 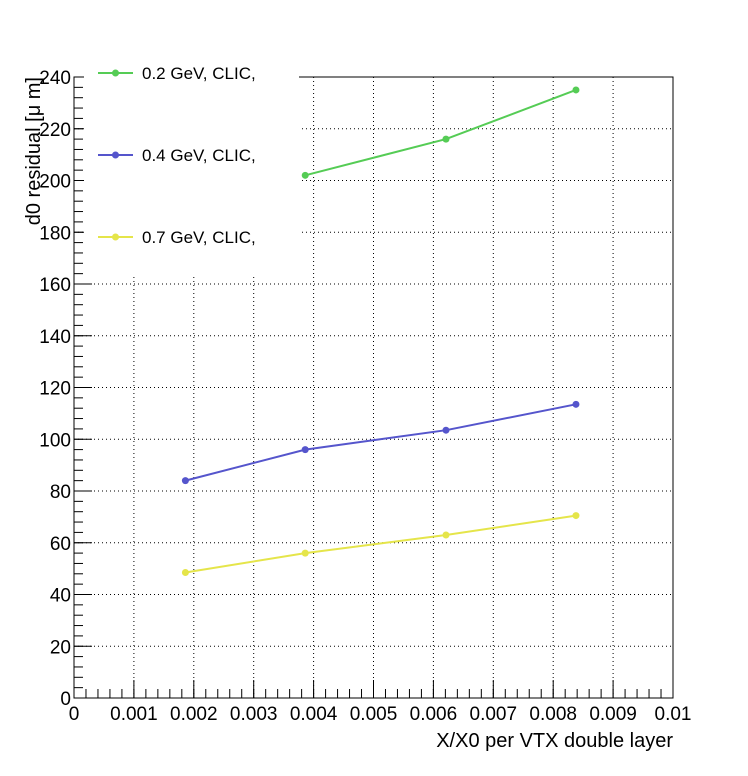 What do you see at coordinates (553, 714) in the screenshot?
I see `x-tick-label: 0.008` at bounding box center [553, 714].